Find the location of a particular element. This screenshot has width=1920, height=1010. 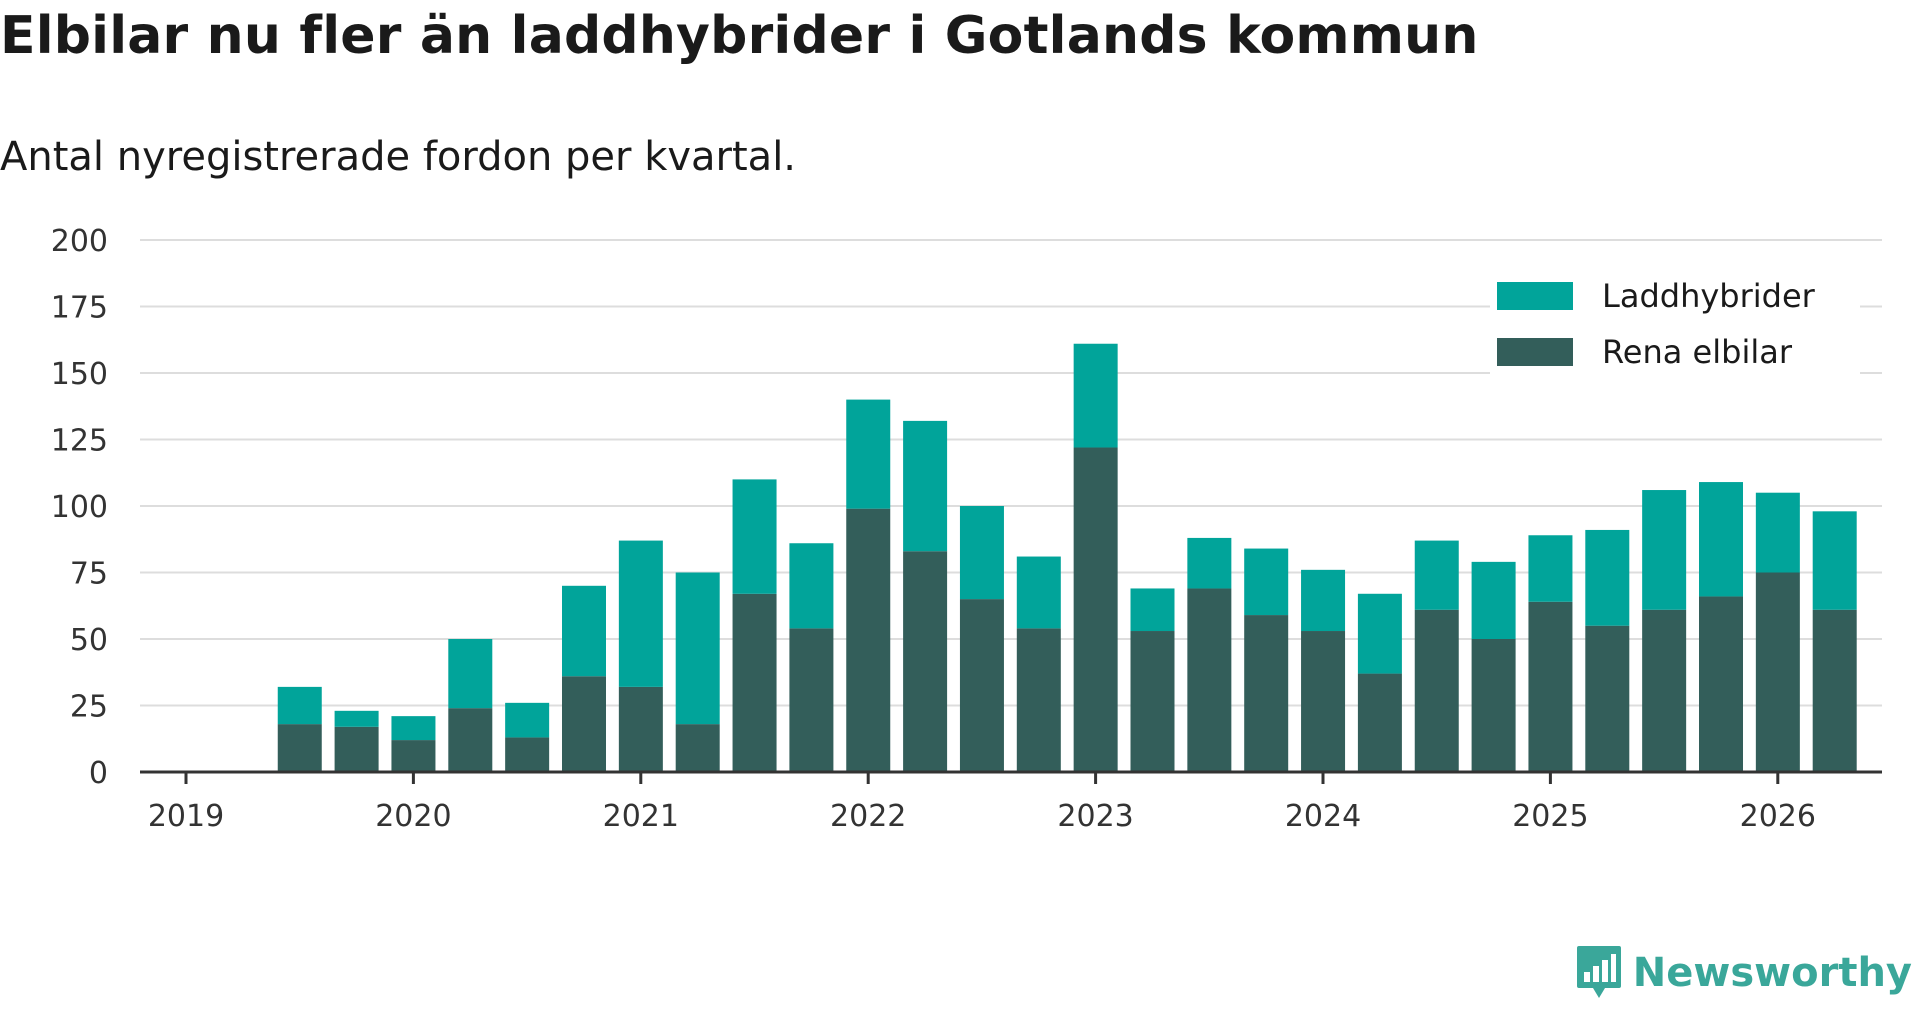

bar-rena-elbilar-2021-q1 is located at coordinates (697, 748).